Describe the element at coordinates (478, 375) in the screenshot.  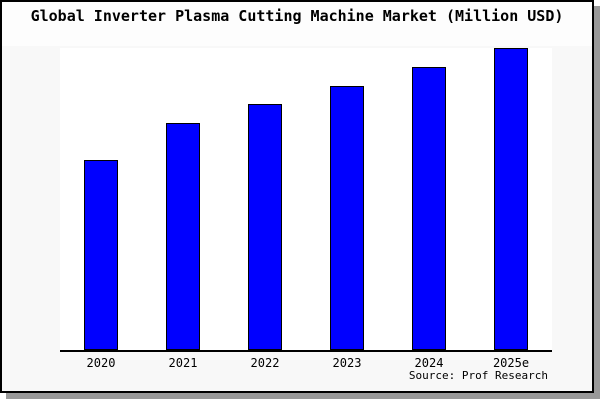
I see `source-credit: Source: Prof Research` at that location.